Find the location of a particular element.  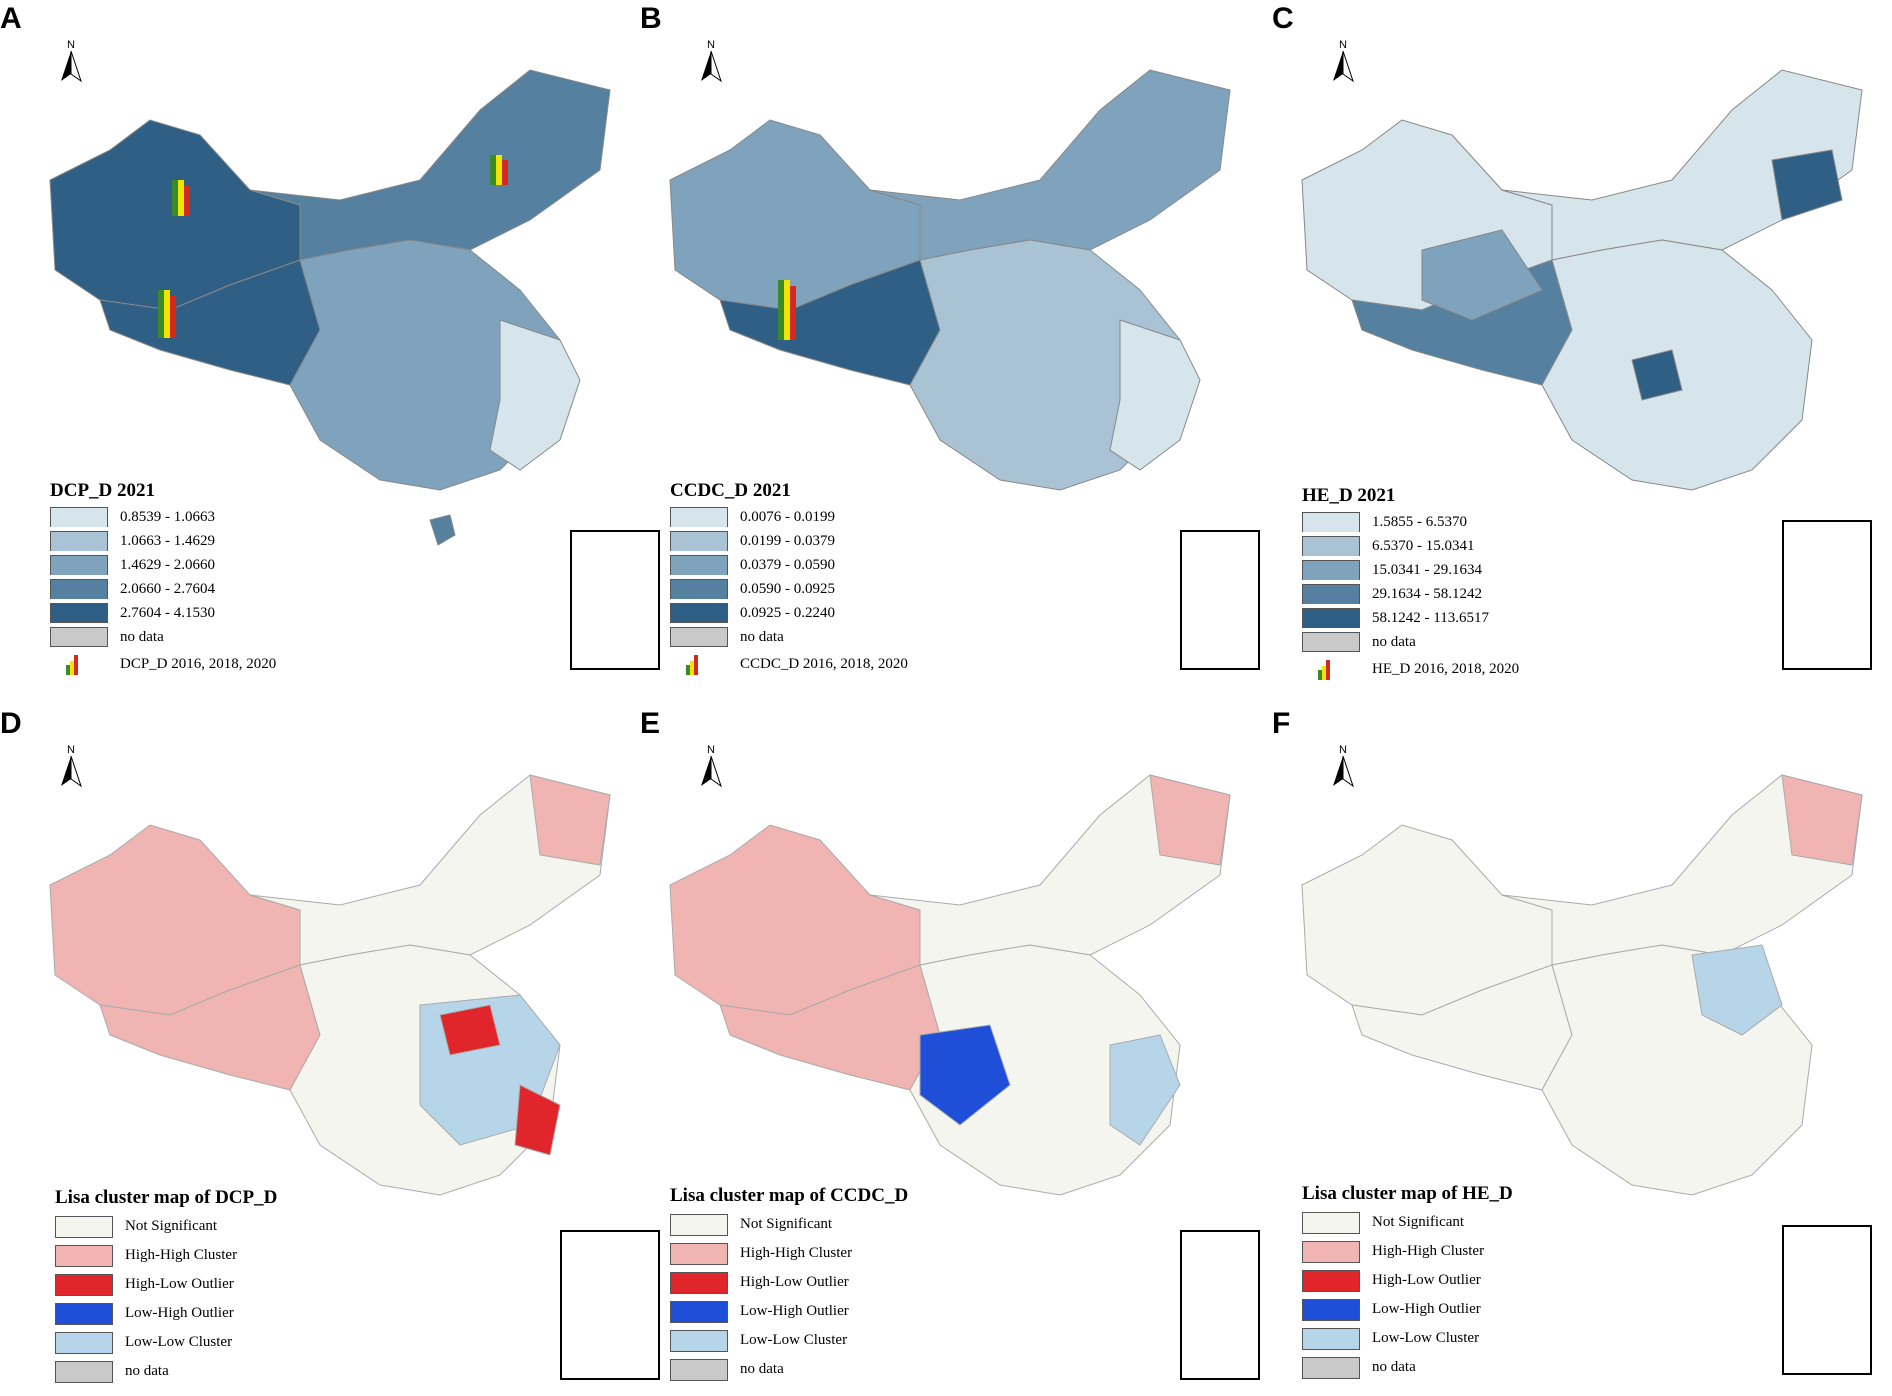

region-fujian is located at coordinates (537, 1120).